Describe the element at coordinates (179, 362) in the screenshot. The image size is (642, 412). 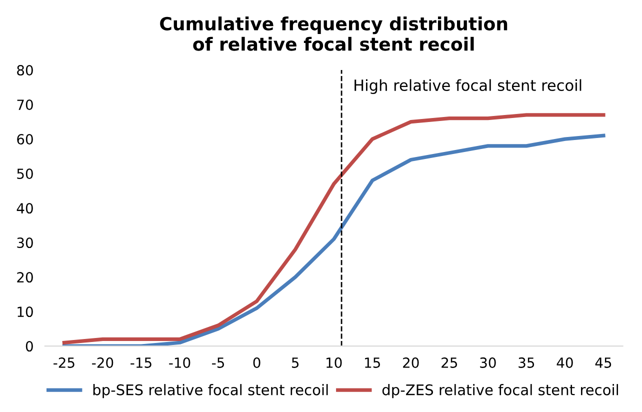
I see `x-tick-label: -10` at that location.